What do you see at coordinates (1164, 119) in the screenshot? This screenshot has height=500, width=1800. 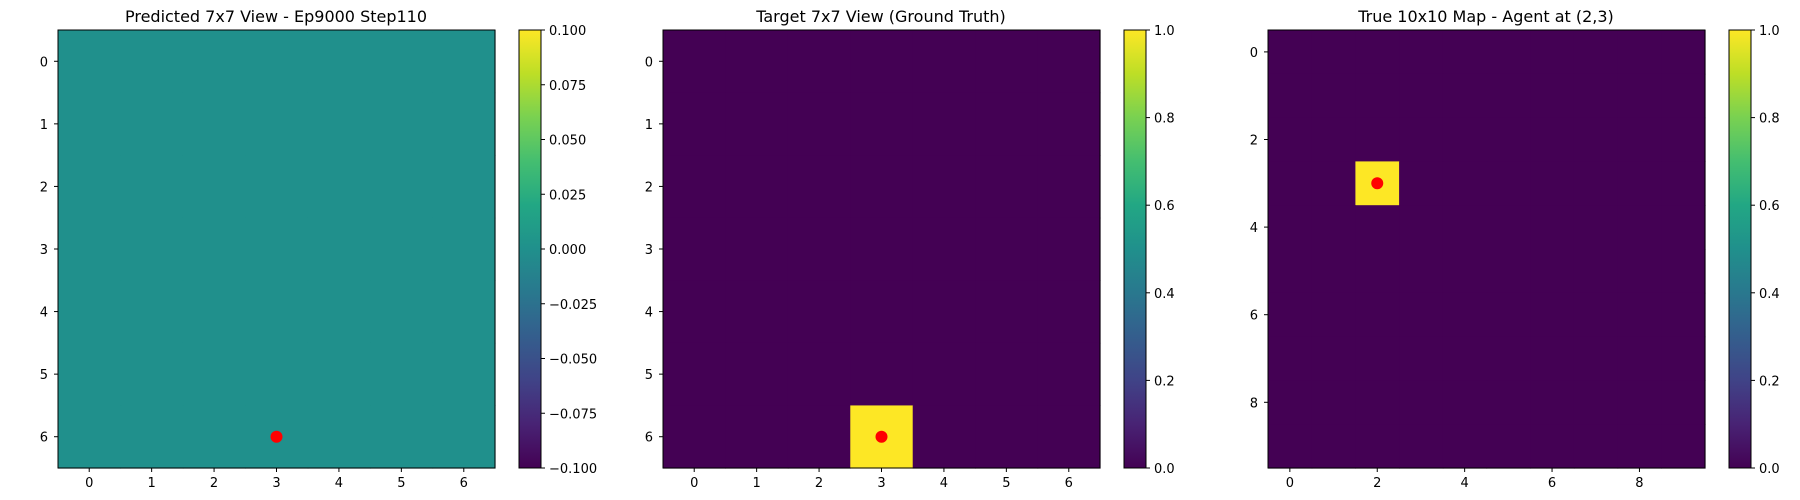 I see `colorbar-tick-label: 0.8` at bounding box center [1164, 119].